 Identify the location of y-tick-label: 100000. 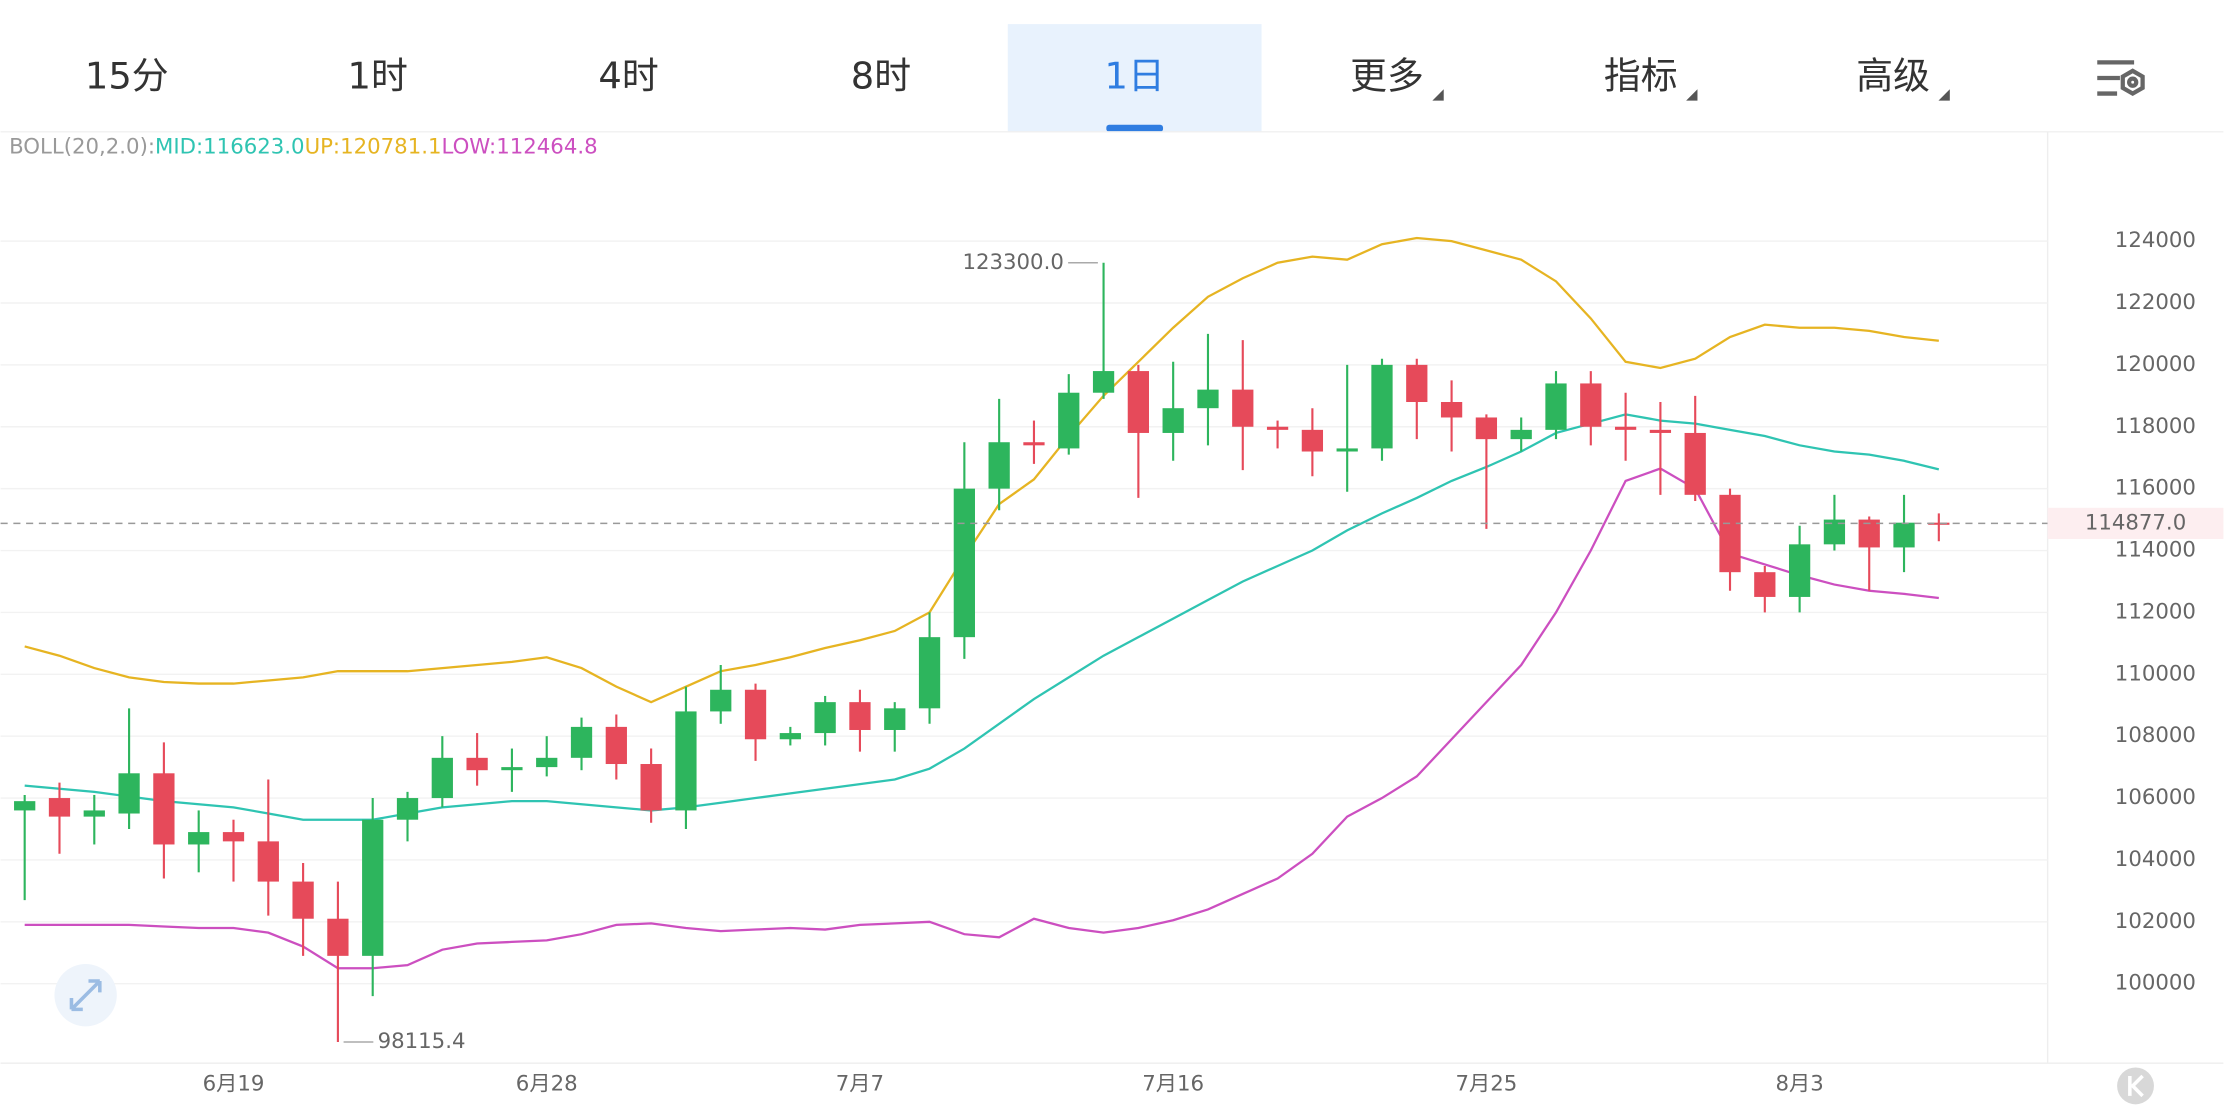
(2155, 983).